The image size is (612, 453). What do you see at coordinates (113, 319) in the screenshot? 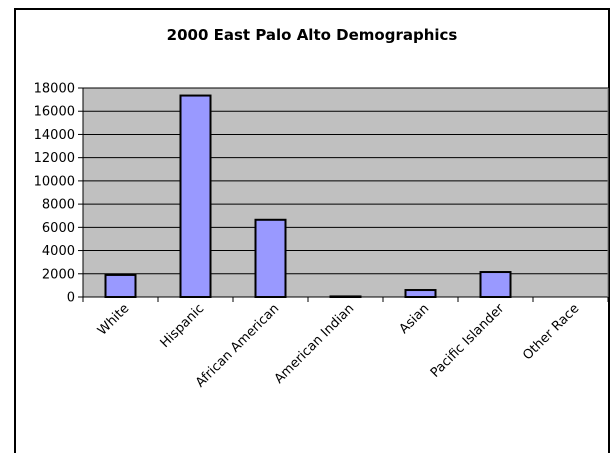
I see `x-tick-label: White` at bounding box center [113, 319].